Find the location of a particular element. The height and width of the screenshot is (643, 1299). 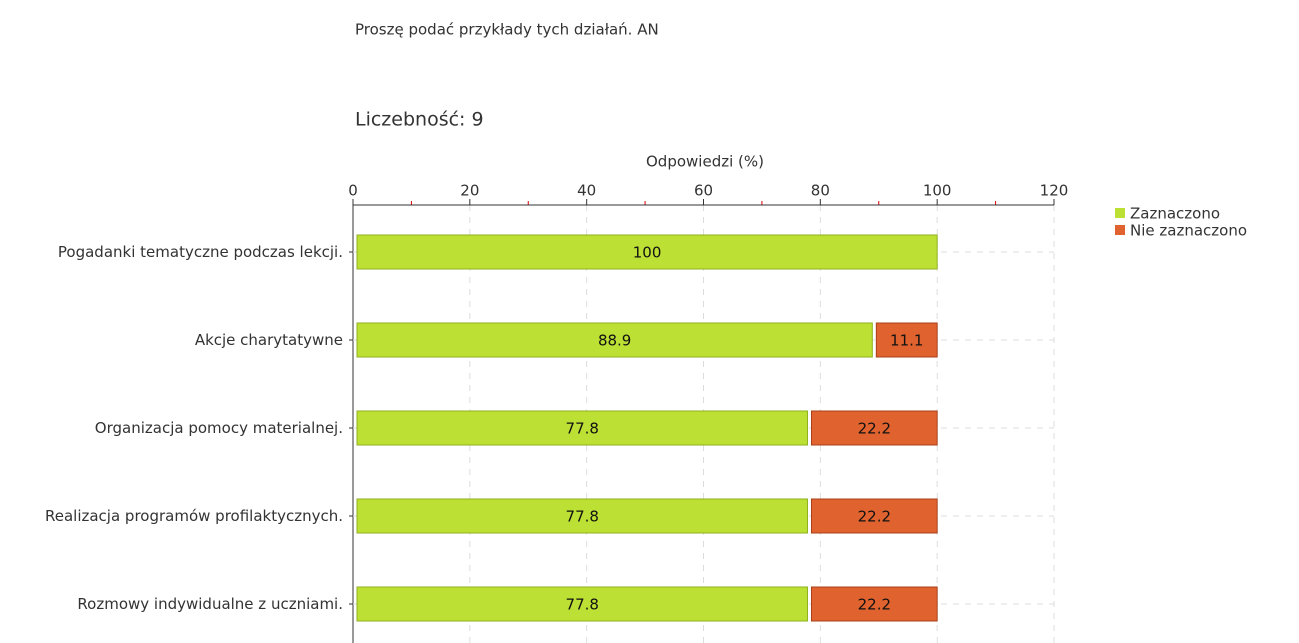

y-tick-label: Realizacja programów profilaktycznych. is located at coordinates (171, 516).